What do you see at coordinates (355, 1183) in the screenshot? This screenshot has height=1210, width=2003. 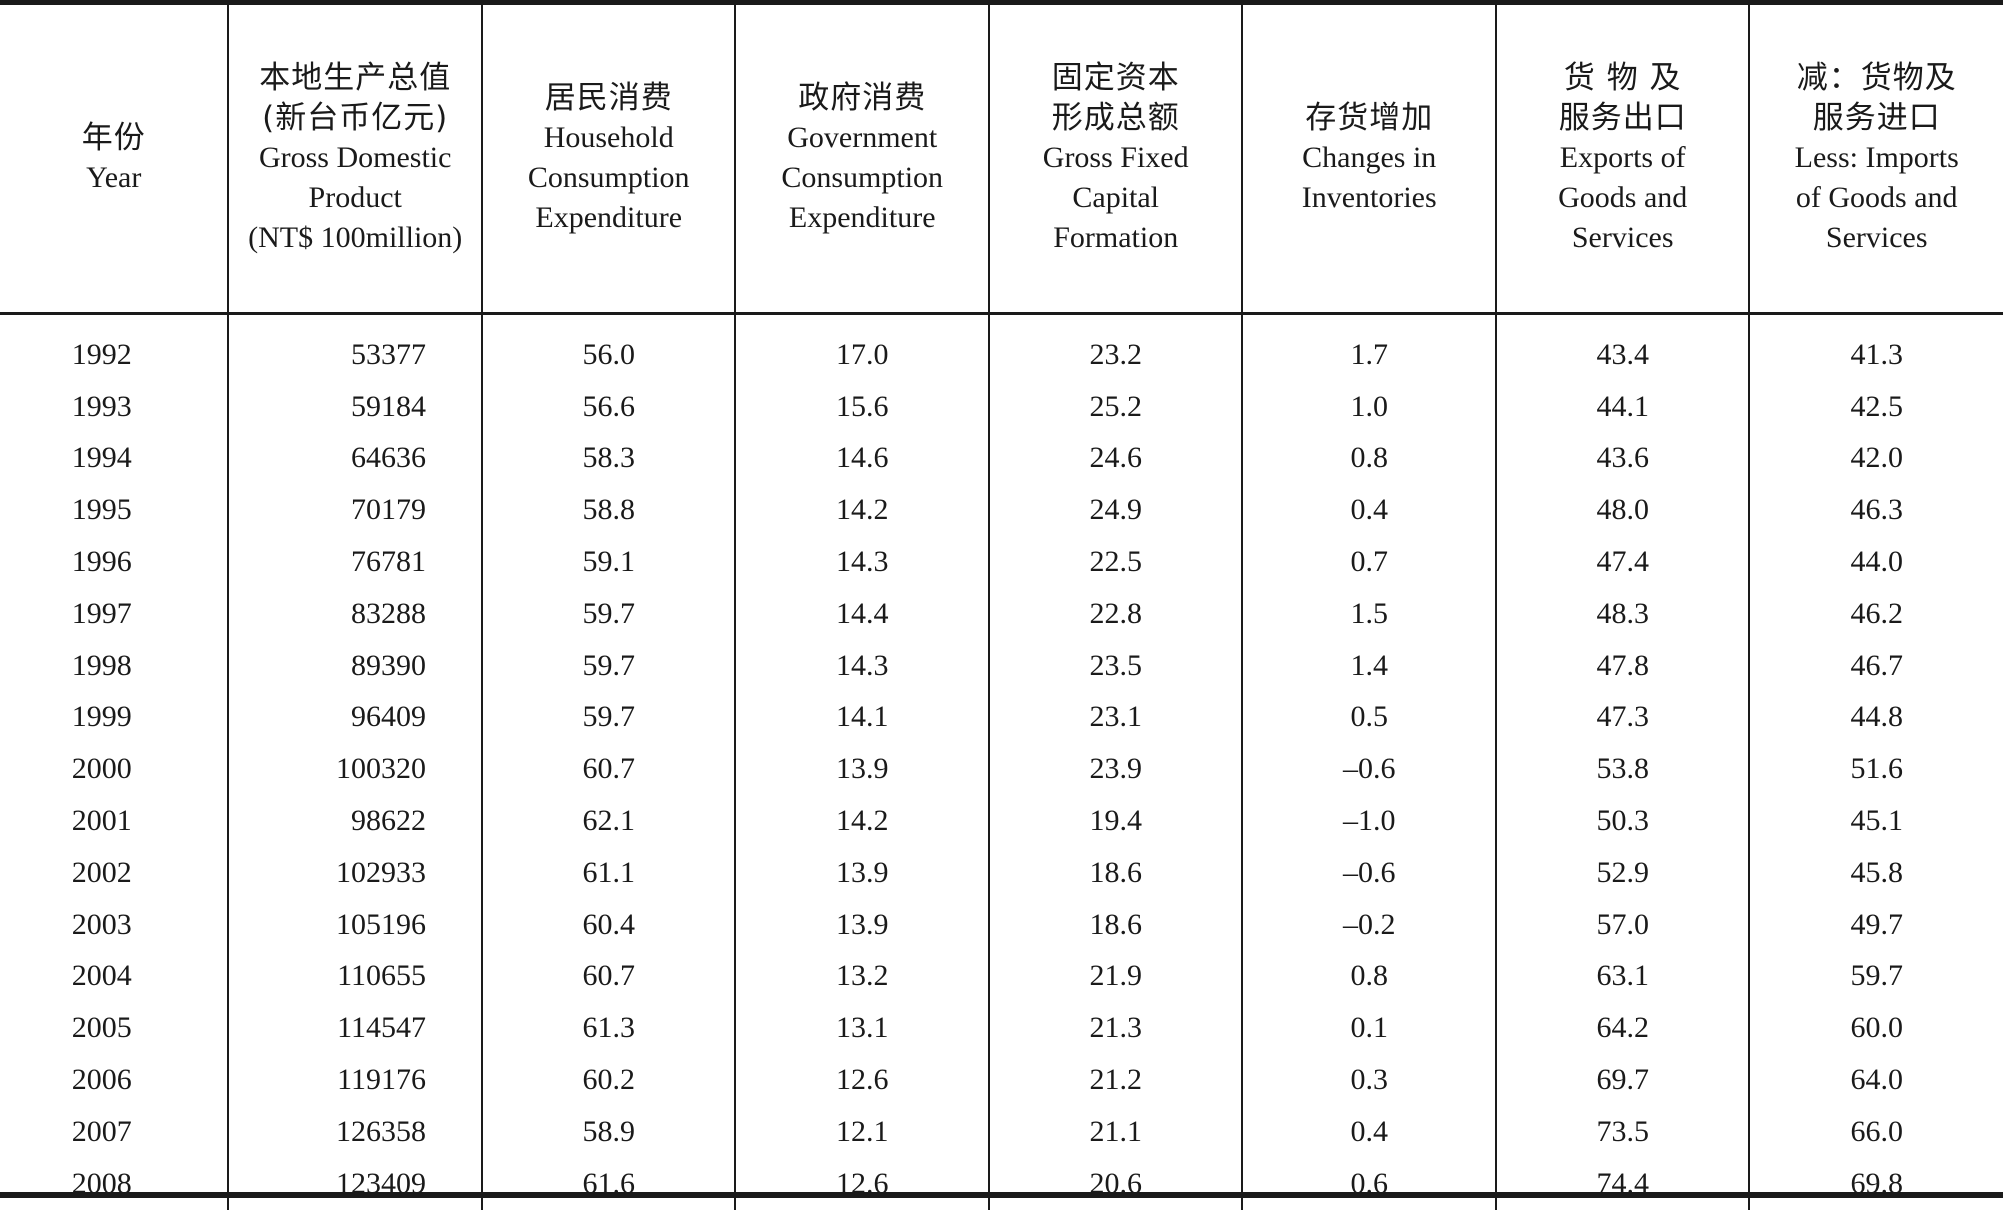 I see `gdp-cell: 123409` at bounding box center [355, 1183].